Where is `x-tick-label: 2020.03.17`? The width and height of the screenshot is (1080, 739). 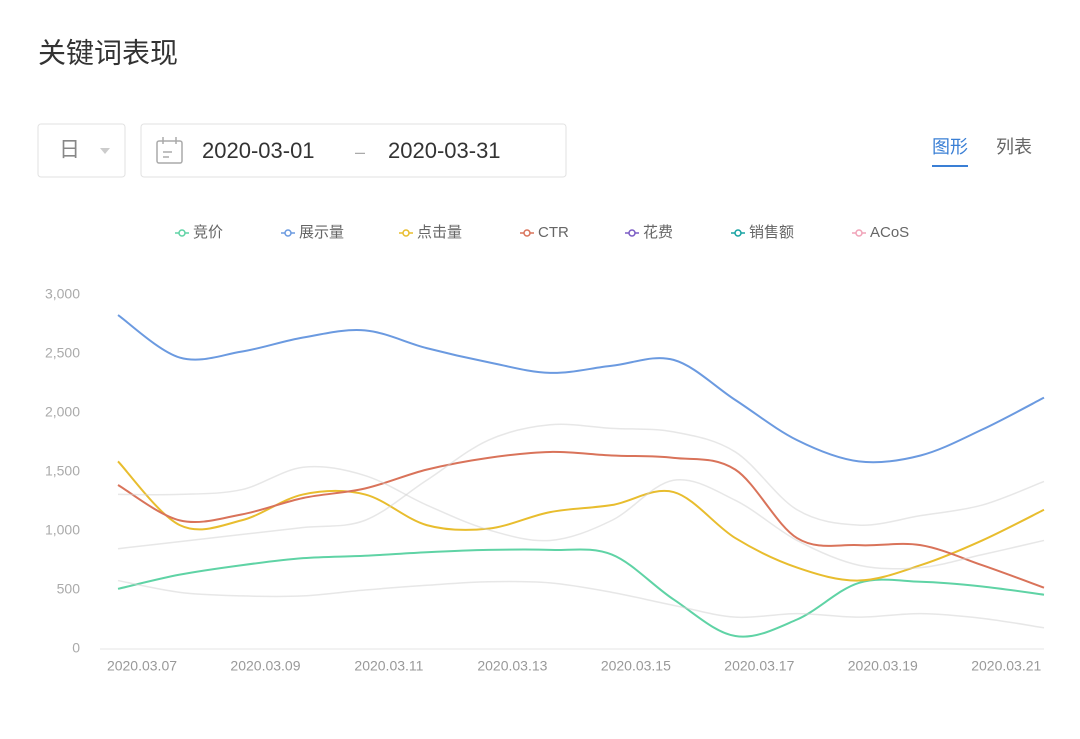 x-tick-label: 2020.03.17 is located at coordinates (759, 666).